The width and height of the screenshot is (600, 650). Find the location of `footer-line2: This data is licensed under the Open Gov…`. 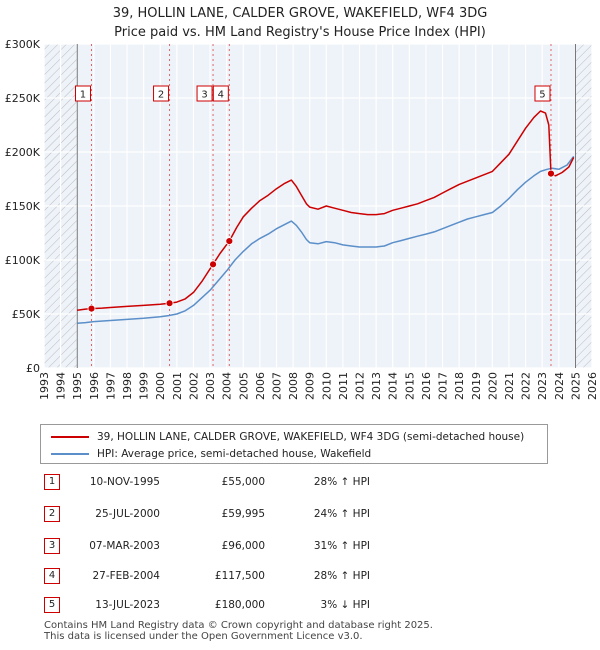

footer-line2: This data is licensed under the Open Gov… is located at coordinates (203, 636).